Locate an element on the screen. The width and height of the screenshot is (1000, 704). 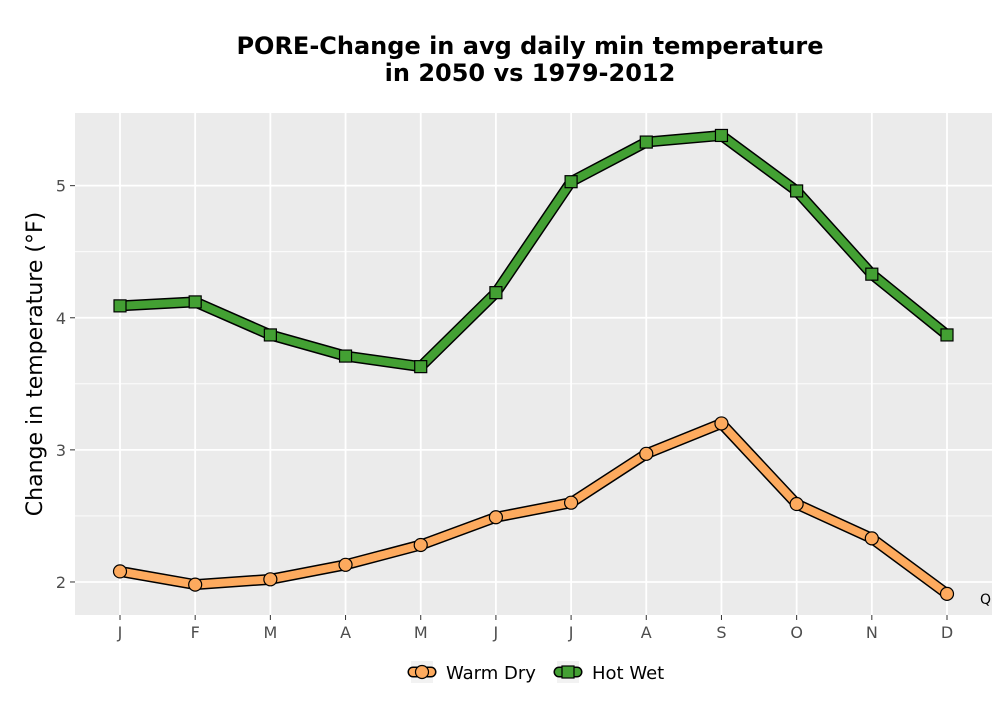
x-tick-label: O is located at coordinates (796, 632).